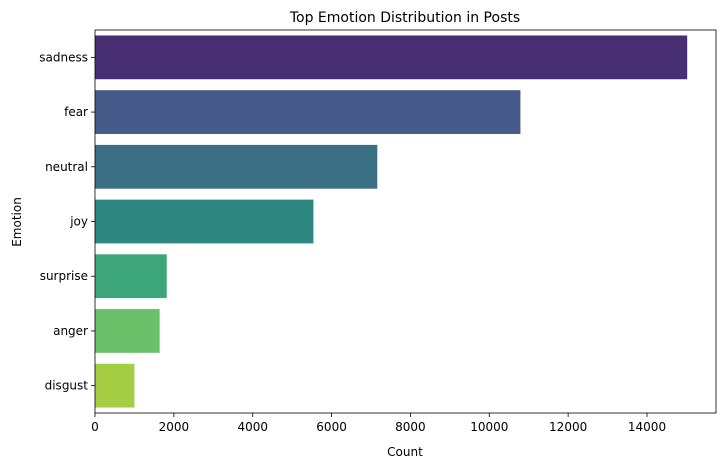 The image size is (725, 468). I want to click on y-axis-label: Emotion, so click(17, 222).